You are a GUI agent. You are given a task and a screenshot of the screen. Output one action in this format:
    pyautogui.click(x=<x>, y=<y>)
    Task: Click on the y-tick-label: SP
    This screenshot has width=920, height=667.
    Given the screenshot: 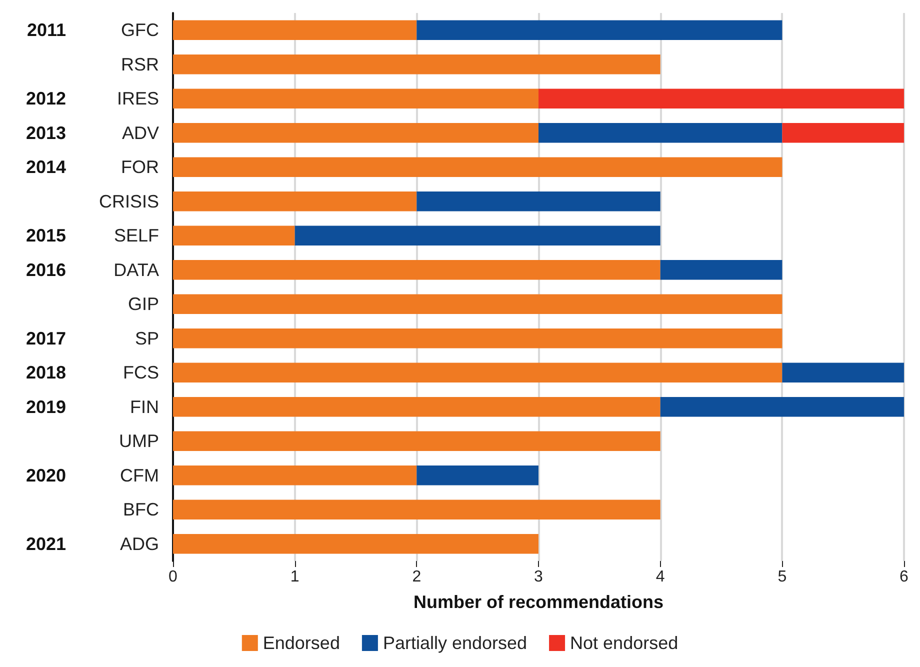 What is the action you would take?
    pyautogui.click(x=146, y=338)
    